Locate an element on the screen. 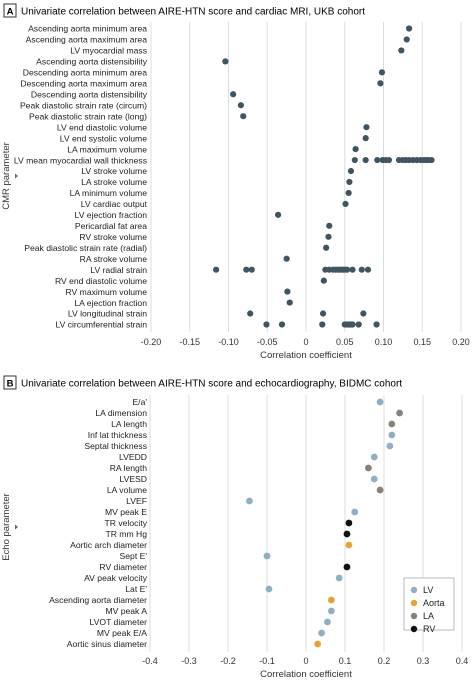 The image size is (474, 680). cmr-category-label: LV longitudinal strain is located at coordinates (107, 314).